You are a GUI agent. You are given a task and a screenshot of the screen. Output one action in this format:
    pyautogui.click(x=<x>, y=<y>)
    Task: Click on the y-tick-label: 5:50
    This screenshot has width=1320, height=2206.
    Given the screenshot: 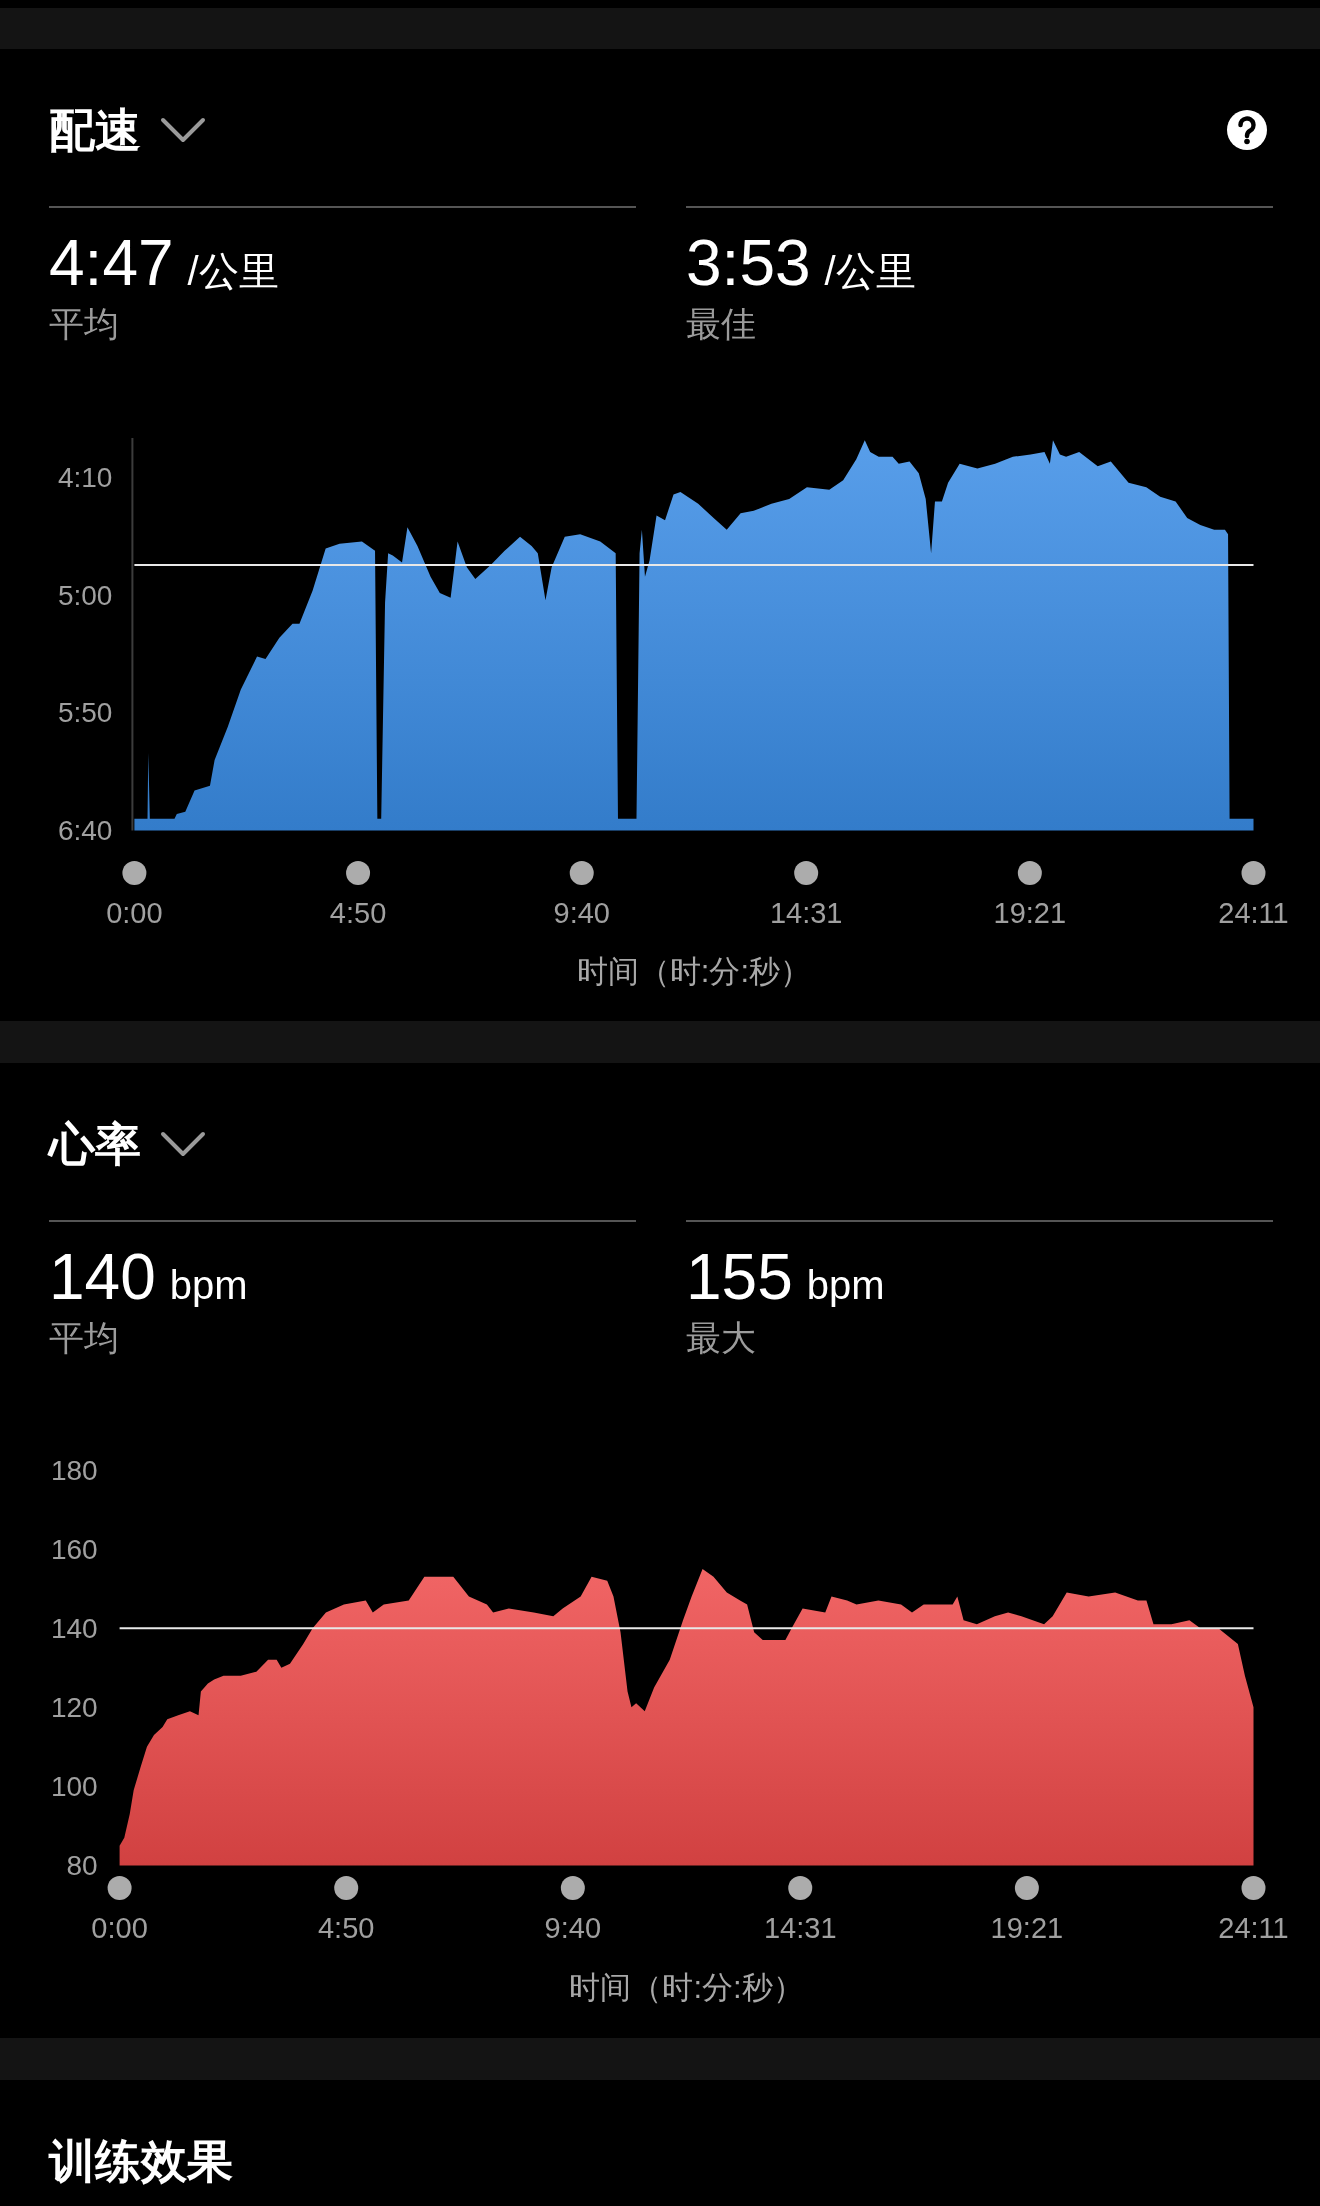 What is the action you would take?
    pyautogui.click(x=85, y=713)
    